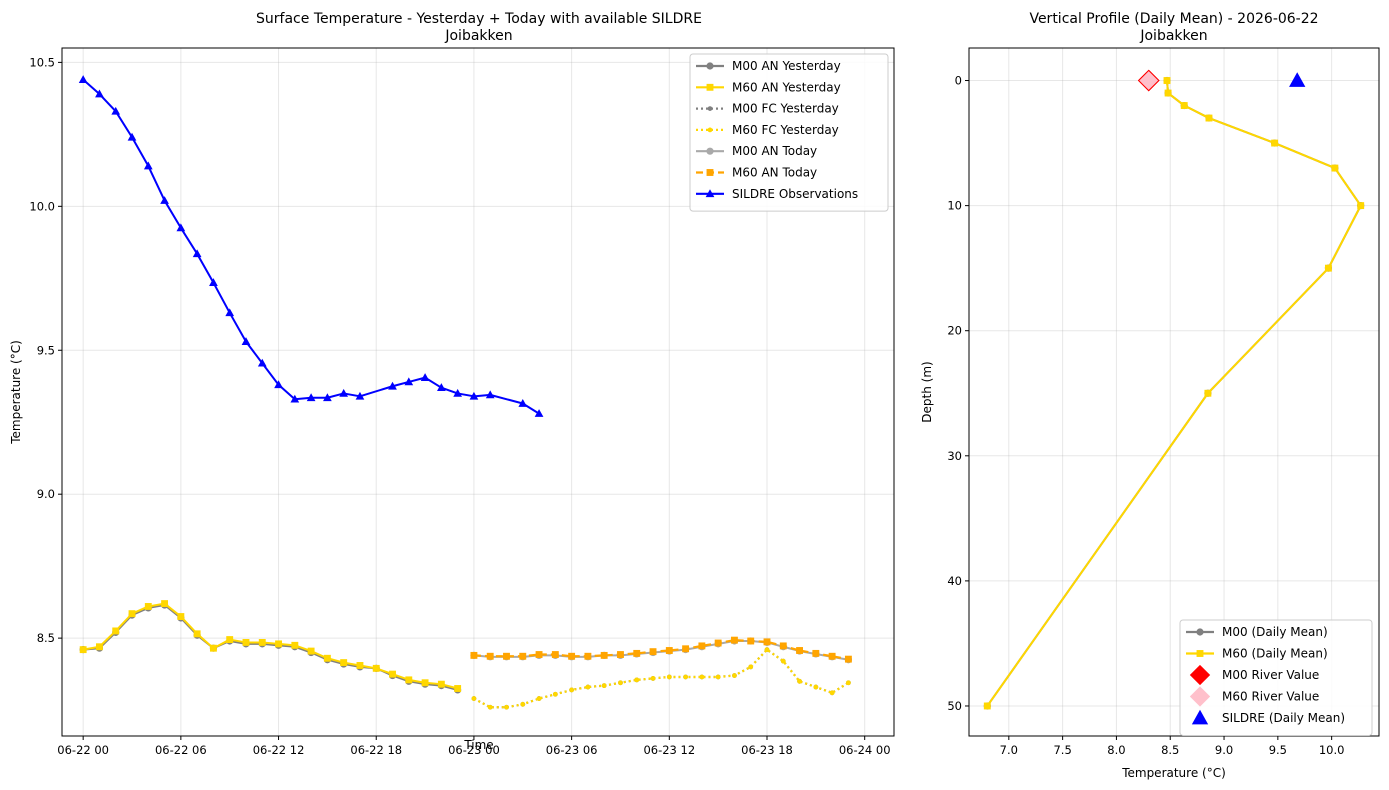  I want to click on legend-label: M00 (Daily Mean), so click(1275, 632).